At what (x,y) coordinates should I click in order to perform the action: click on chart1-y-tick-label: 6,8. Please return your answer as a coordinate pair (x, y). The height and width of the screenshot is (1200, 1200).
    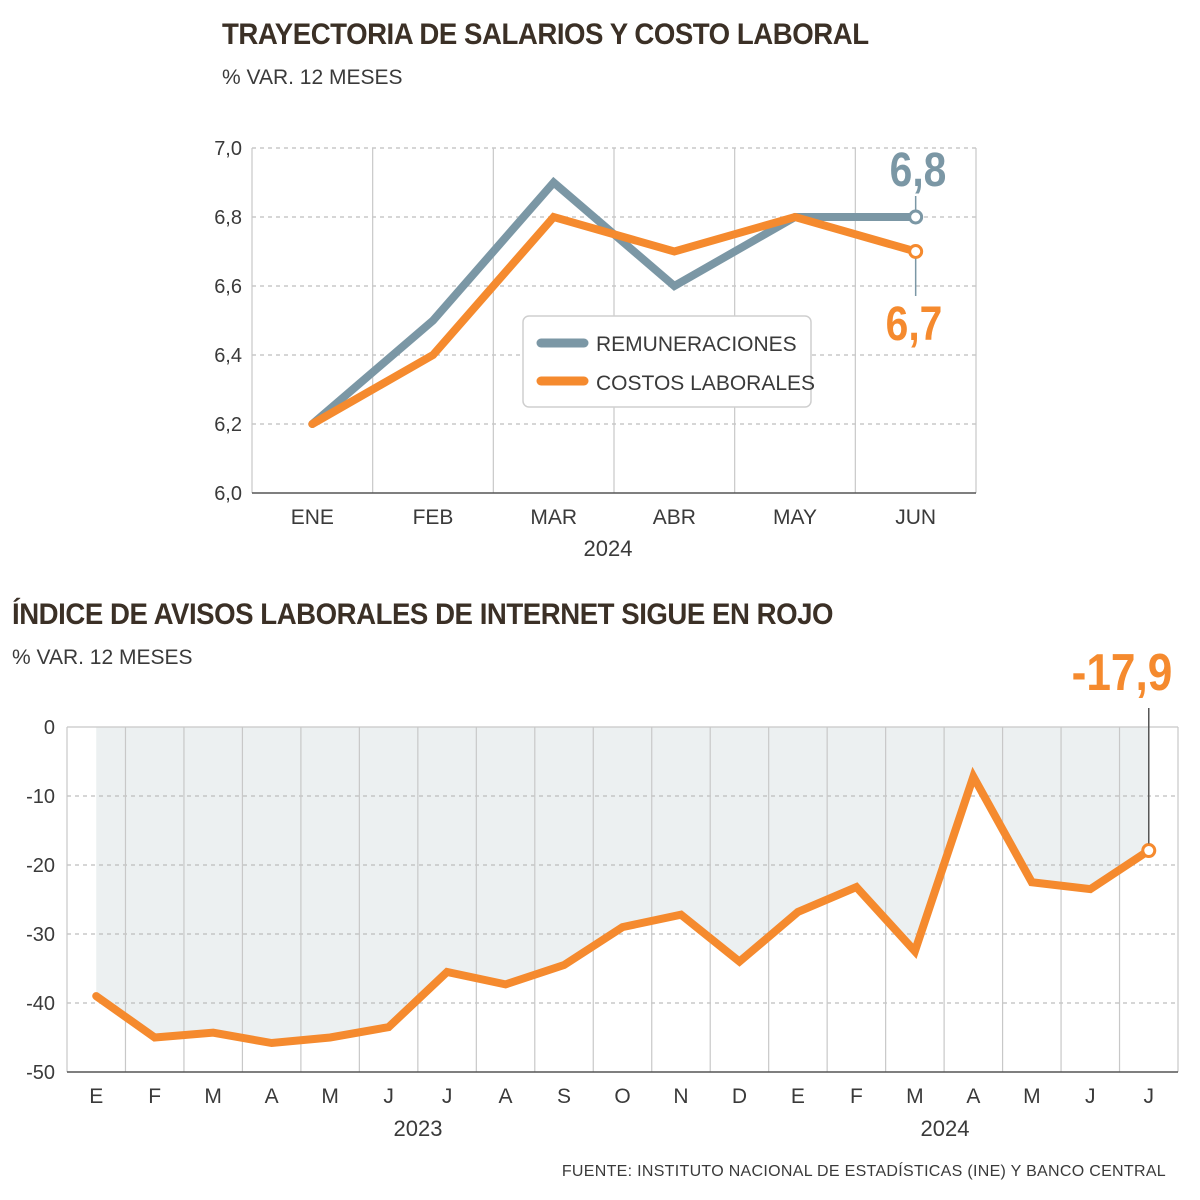
    Looking at the image, I should click on (228, 218).